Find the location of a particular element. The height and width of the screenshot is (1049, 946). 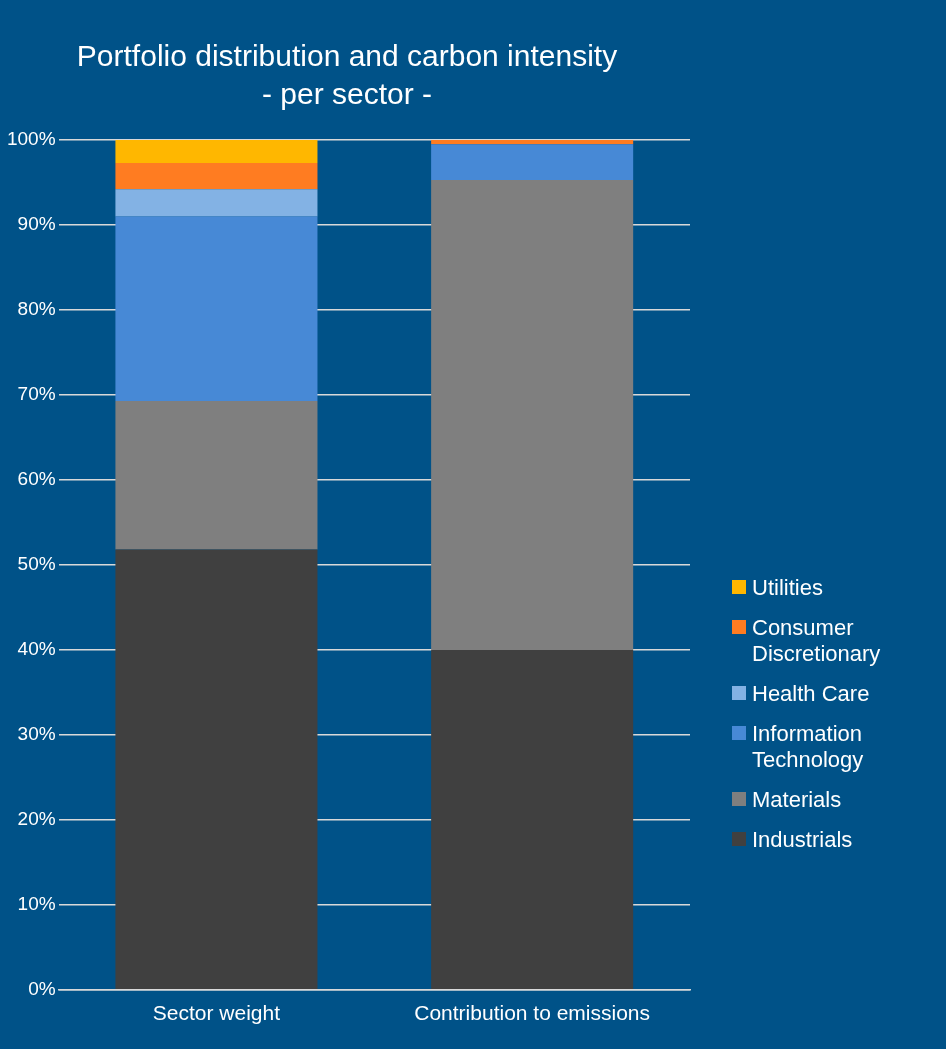

y-tick-label: 60% is located at coordinates (36, 479).